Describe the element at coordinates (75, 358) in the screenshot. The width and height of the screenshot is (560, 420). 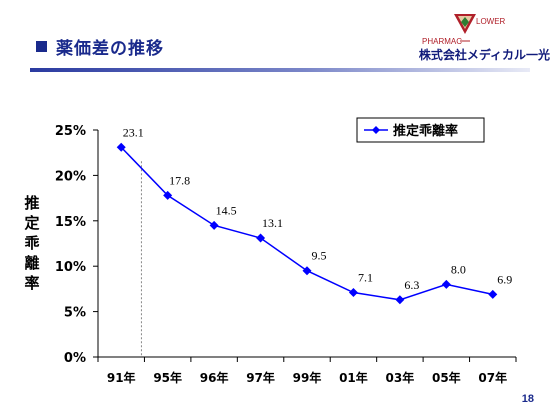
I see `y-tick-label: 0%` at that location.